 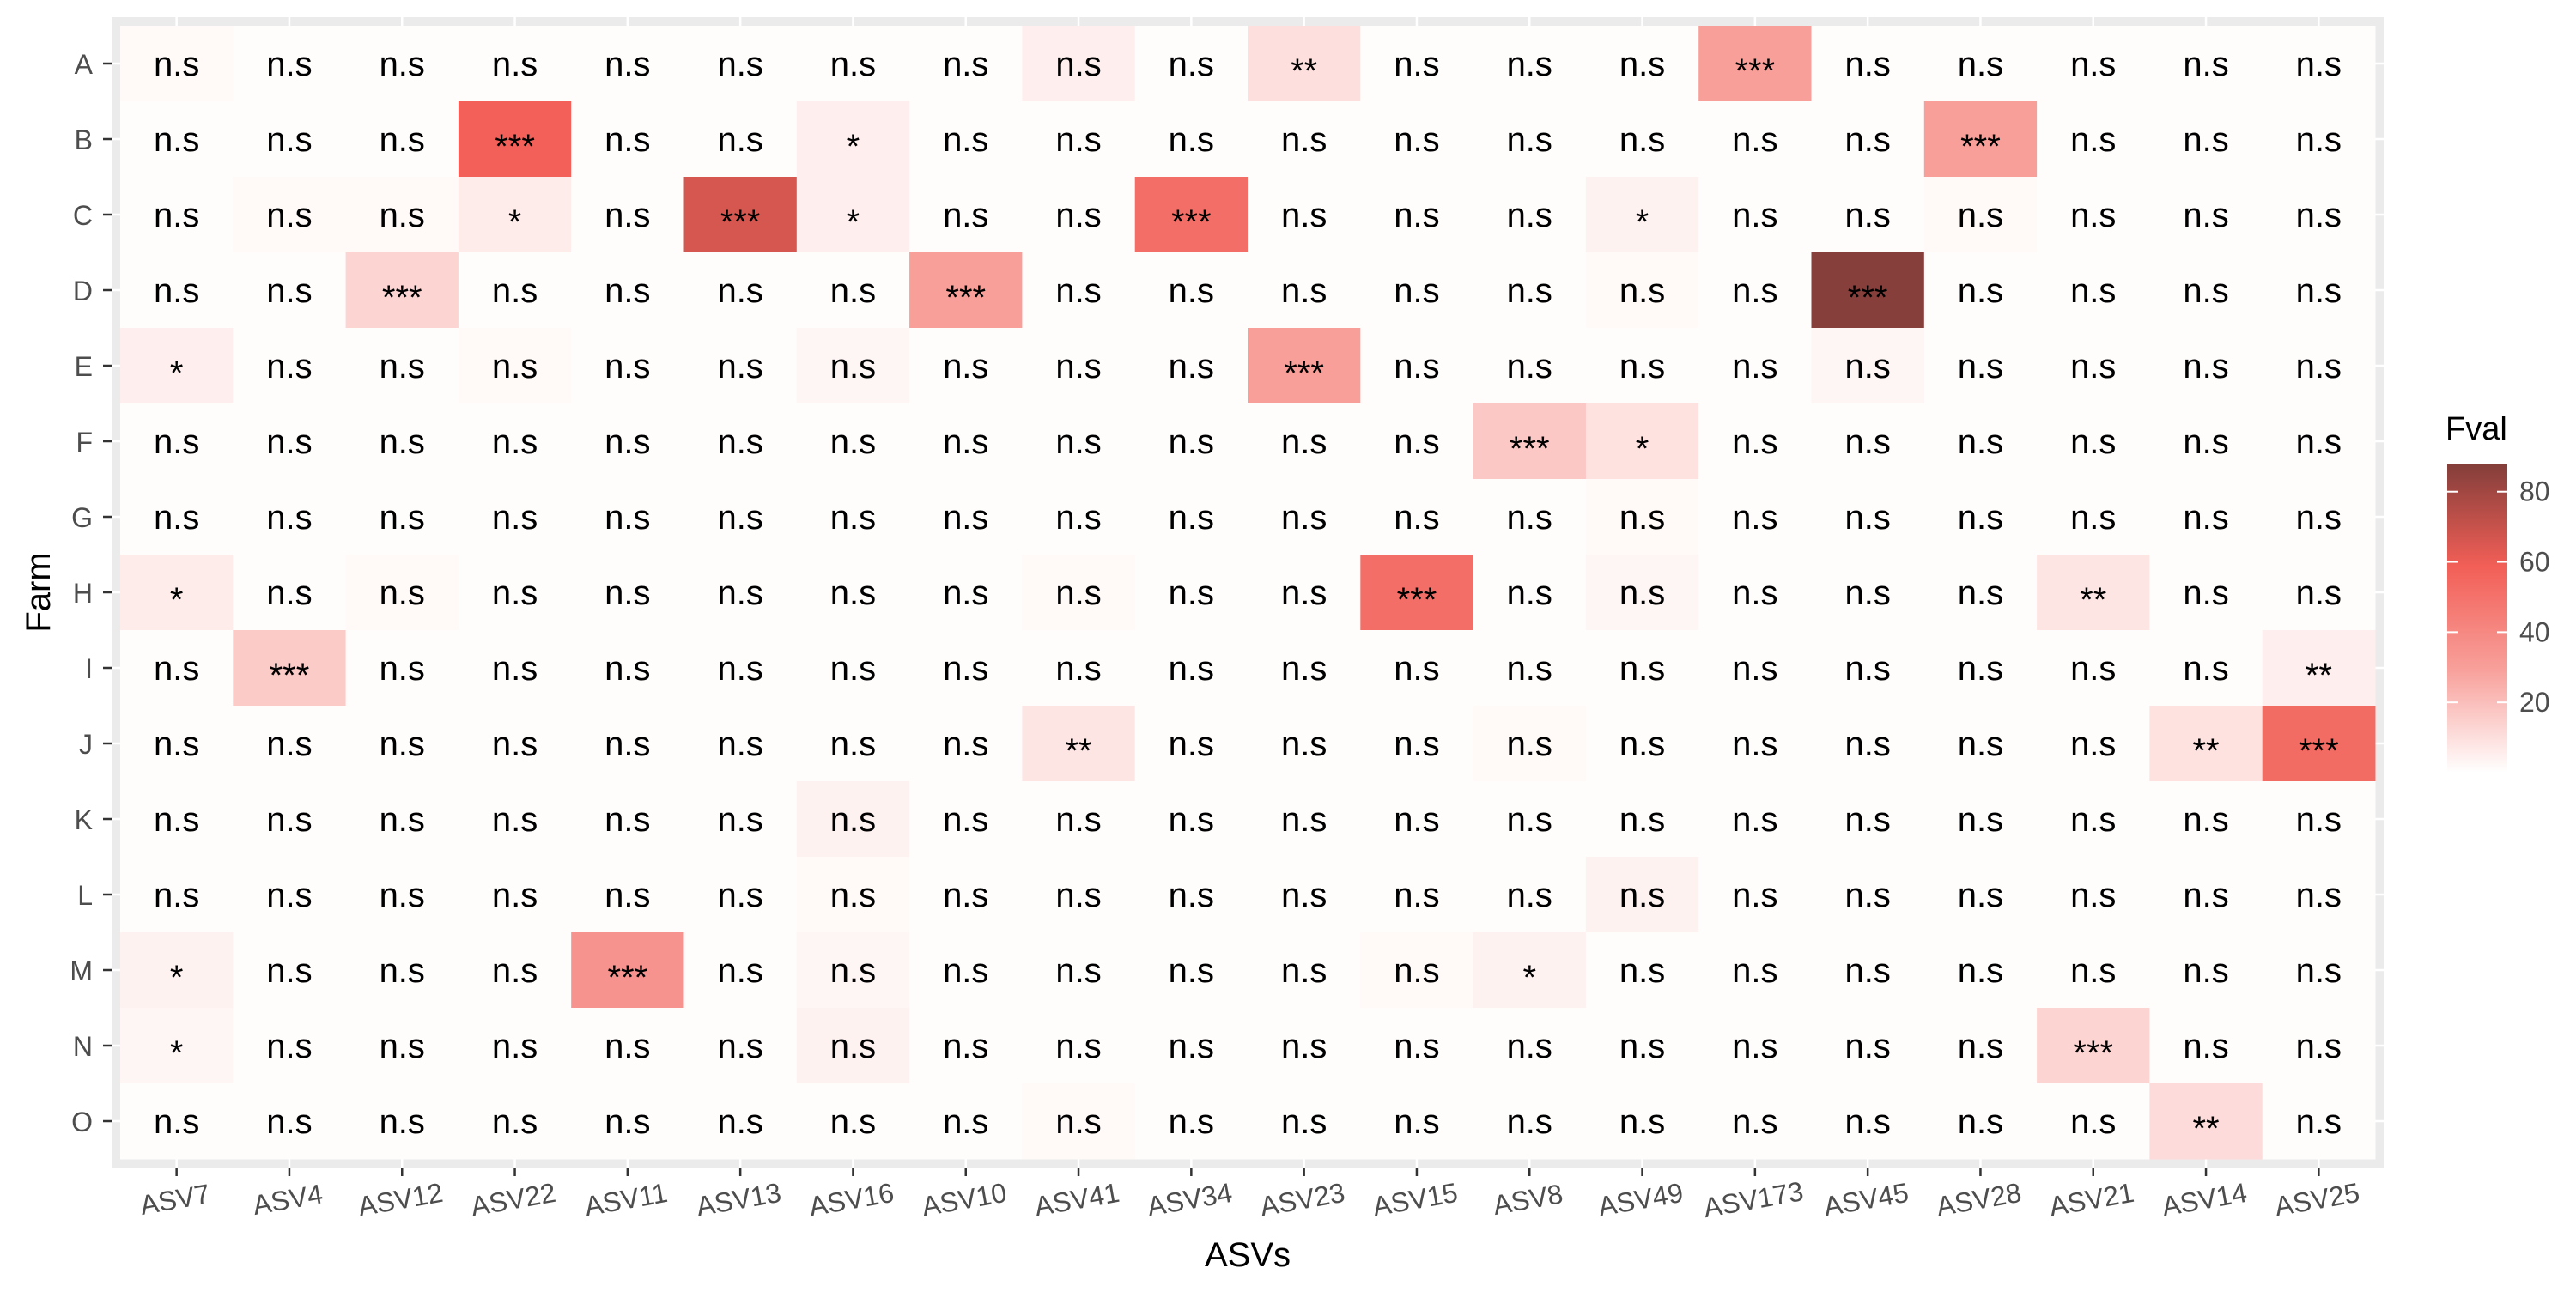 What do you see at coordinates (91, 593) in the screenshot?
I see `y-axis: A B C D E F G H I J K L M N O` at bounding box center [91, 593].